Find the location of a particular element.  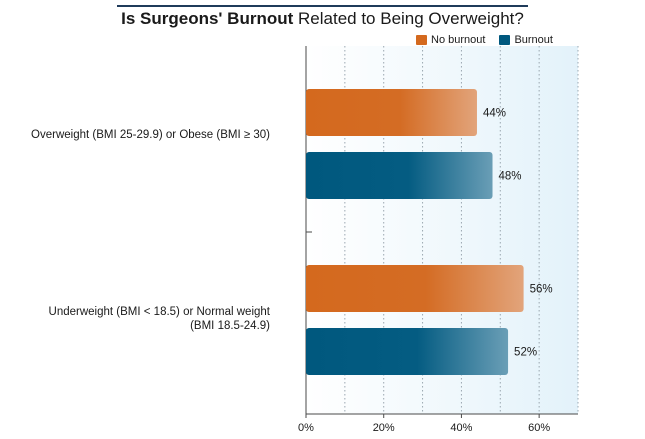

data-label-no-burnout: 56% is located at coordinates (541, 290).